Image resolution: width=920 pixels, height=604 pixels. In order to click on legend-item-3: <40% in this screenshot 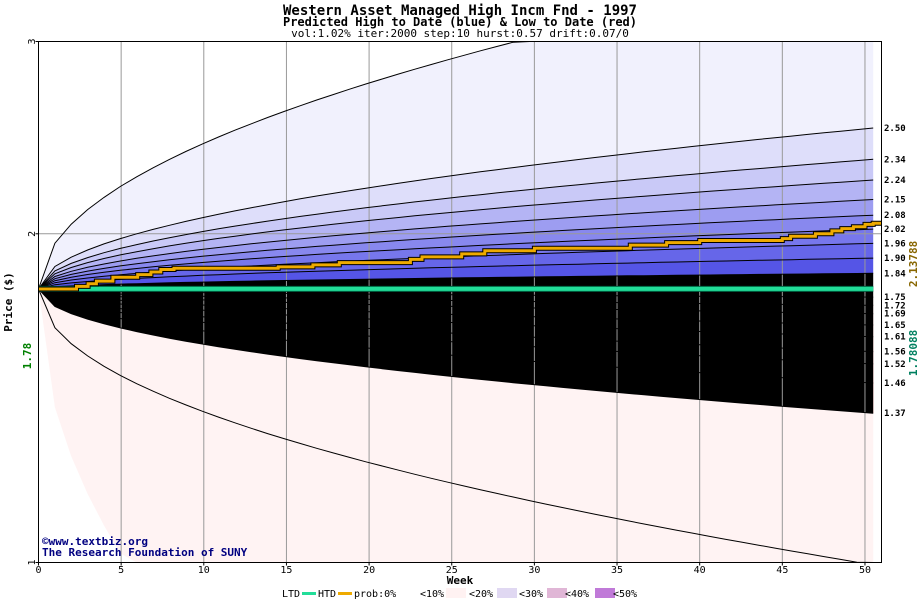, I will do `click(577, 594)`.